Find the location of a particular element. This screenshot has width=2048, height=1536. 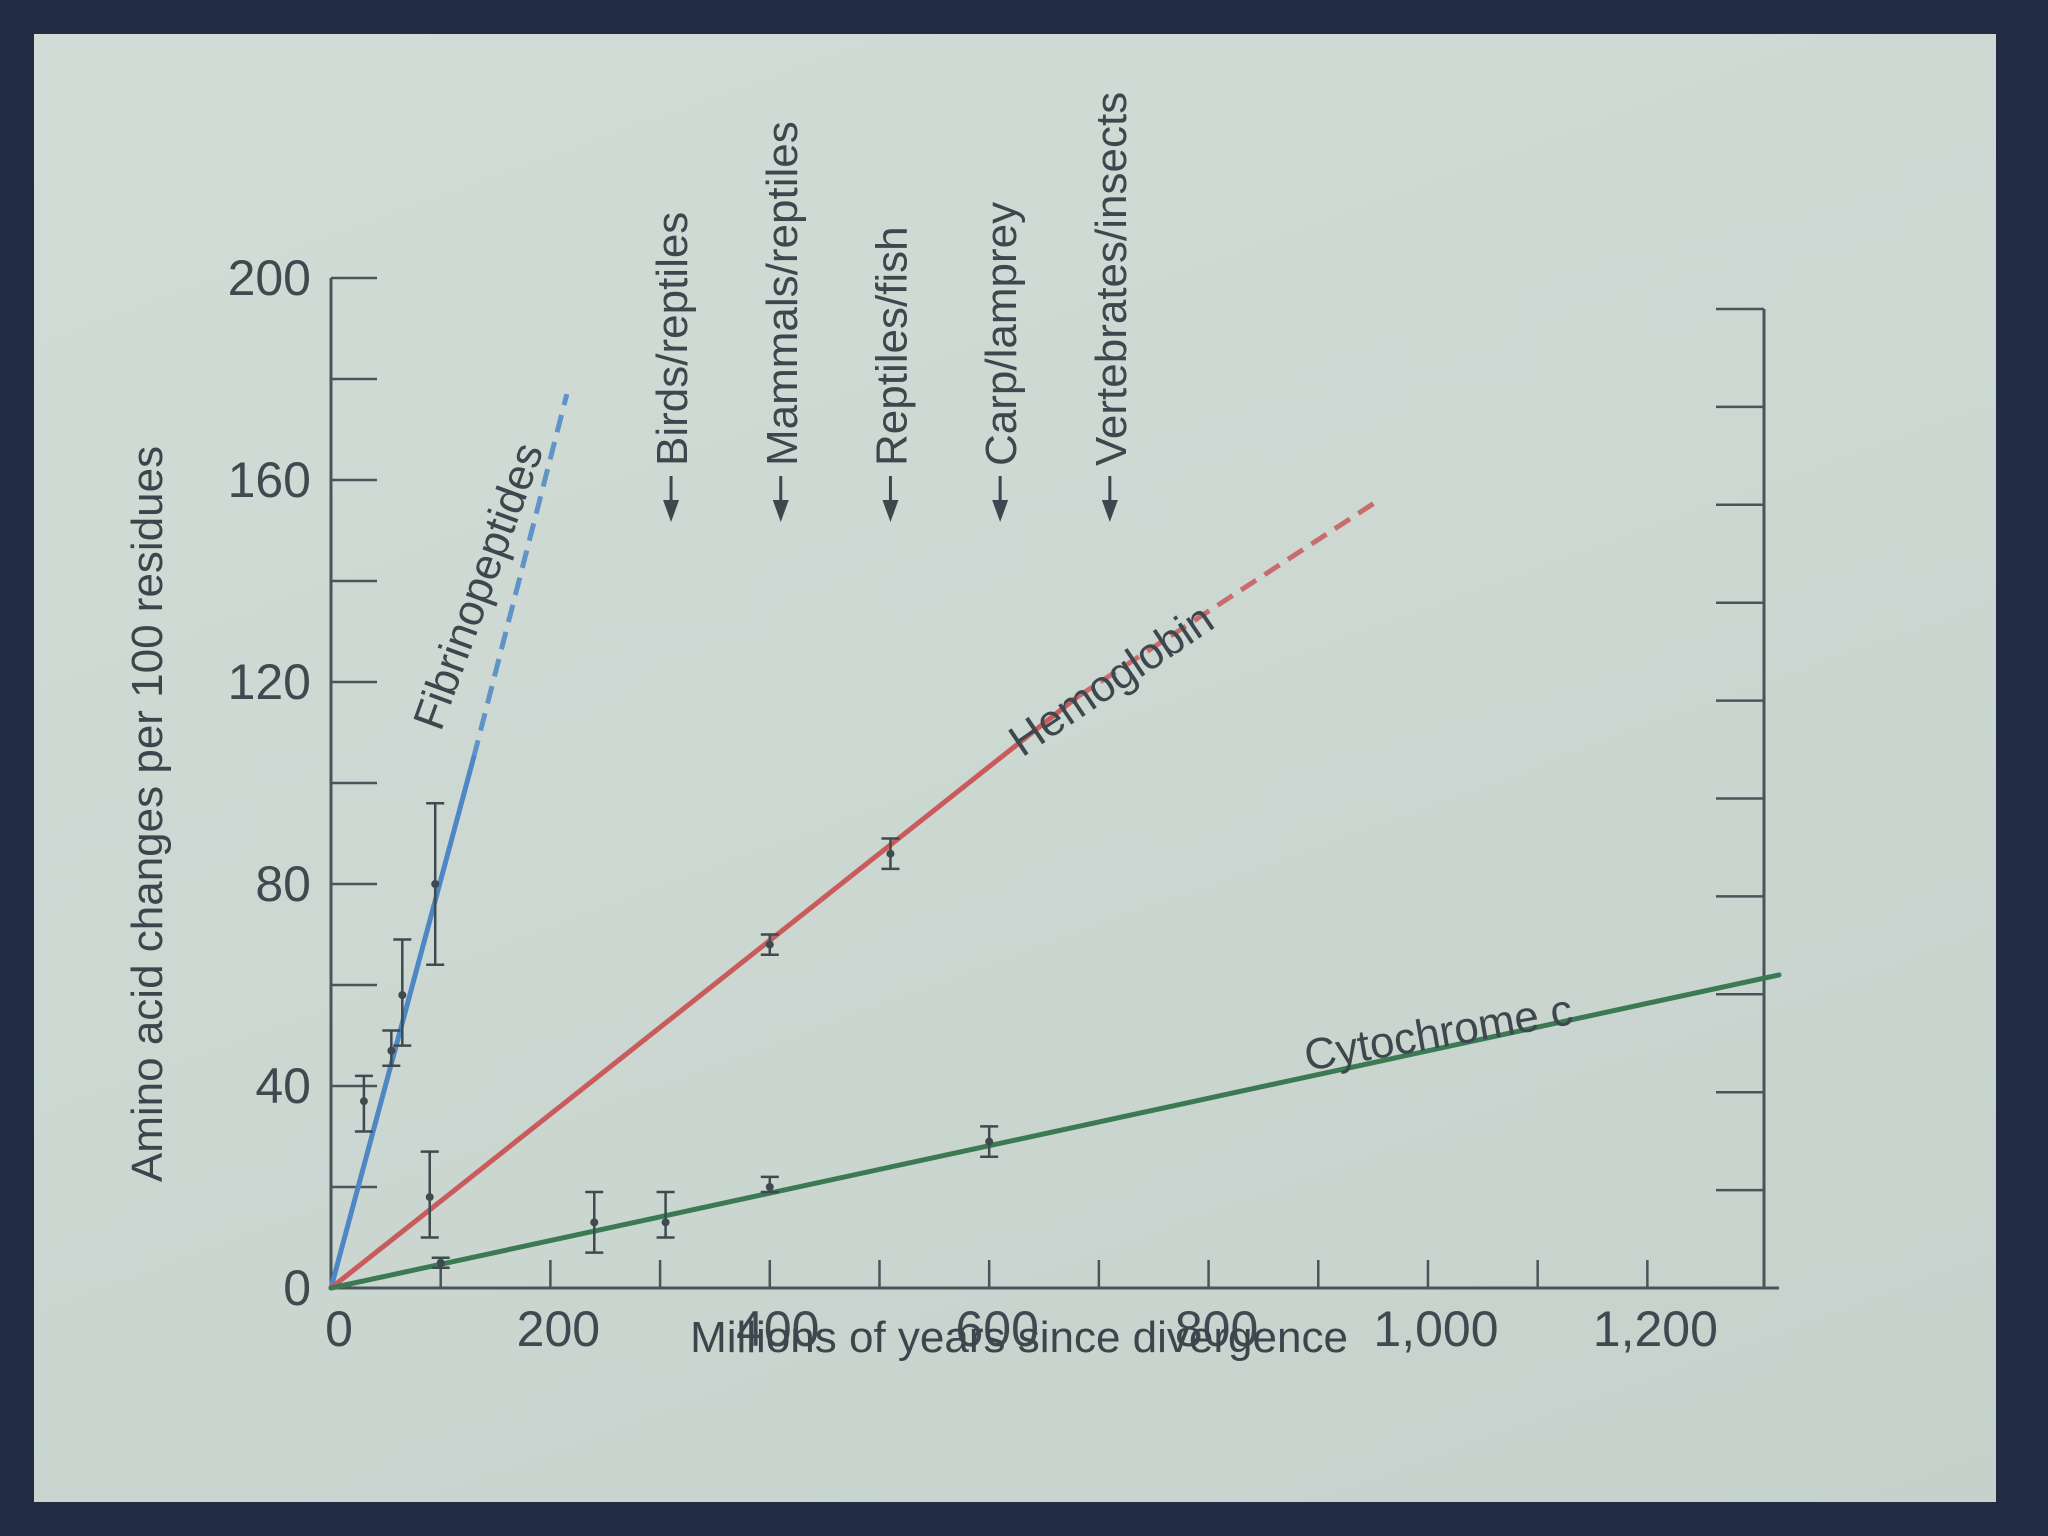

event-mammals-reptiles: Mammals/reptiles is located at coordinates (782, 321).